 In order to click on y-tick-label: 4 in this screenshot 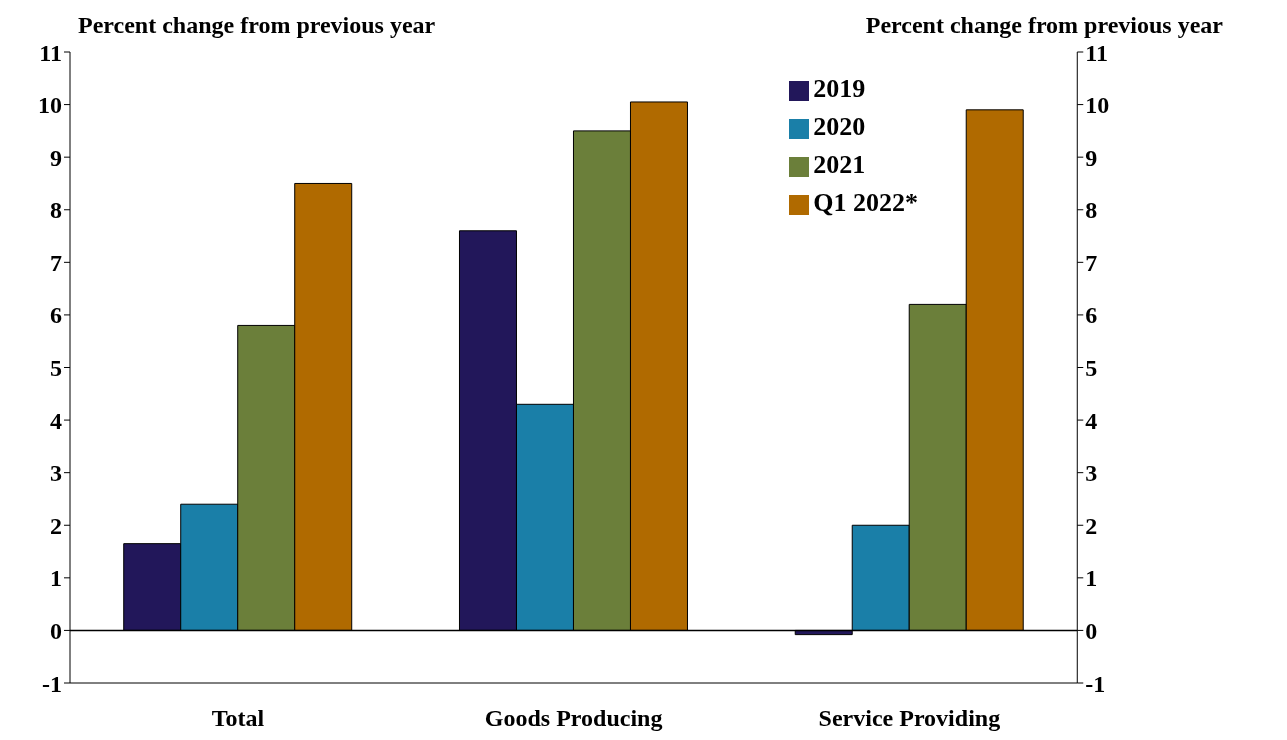, I will do `click(56, 420)`.